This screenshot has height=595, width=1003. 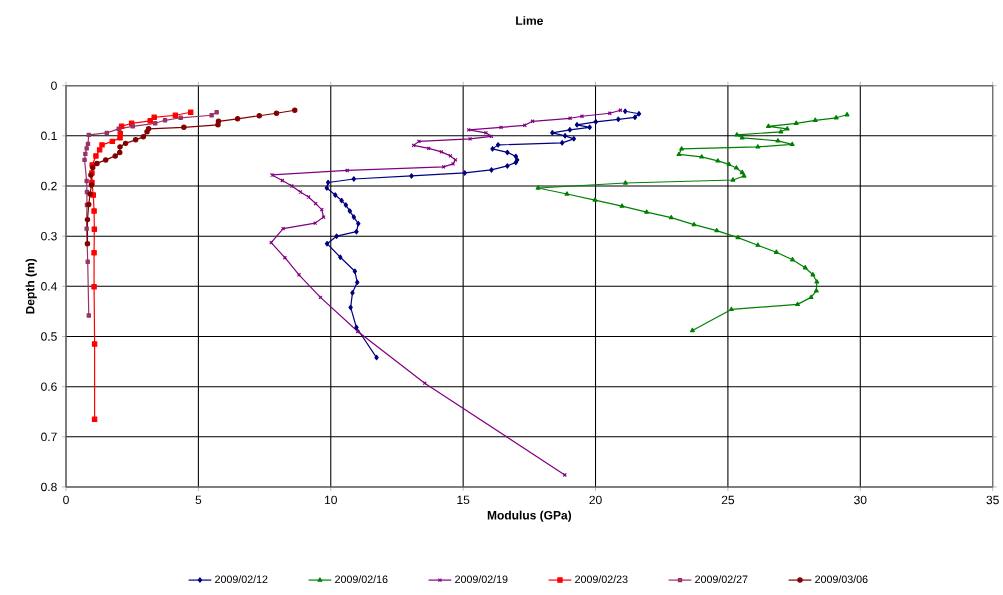 What do you see at coordinates (49, 336) in the screenshot?
I see `y-tick-label: 0.5` at bounding box center [49, 336].